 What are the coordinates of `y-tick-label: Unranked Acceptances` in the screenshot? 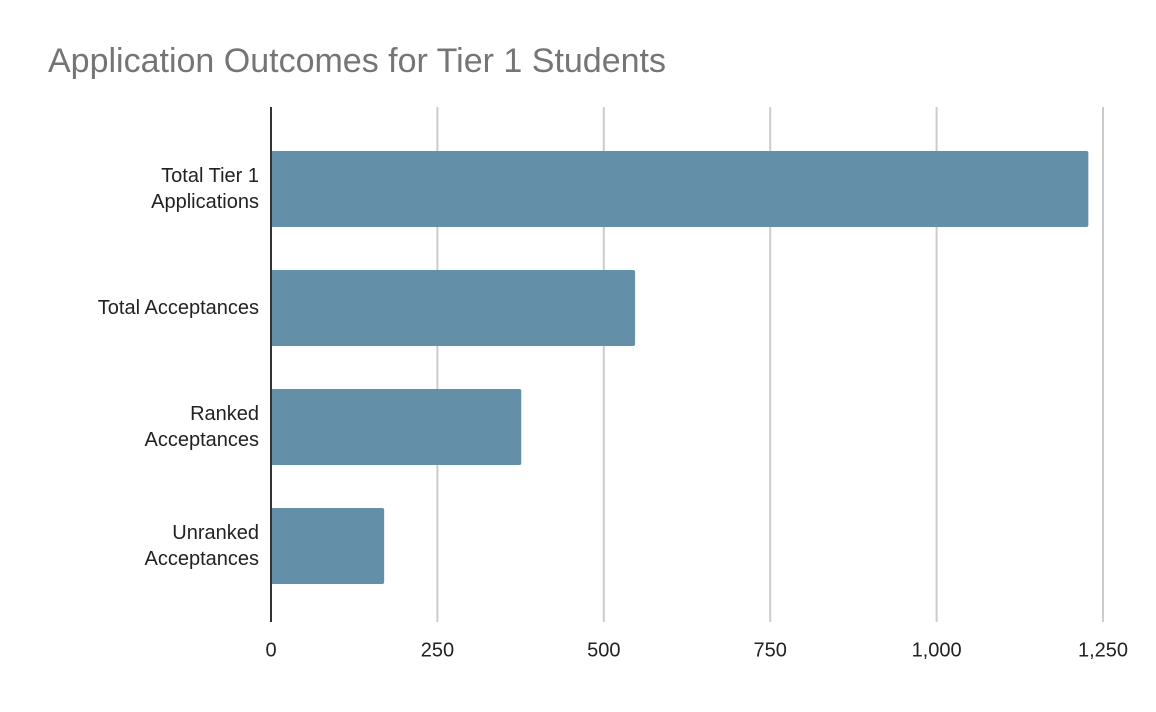 It's located at (201, 546).